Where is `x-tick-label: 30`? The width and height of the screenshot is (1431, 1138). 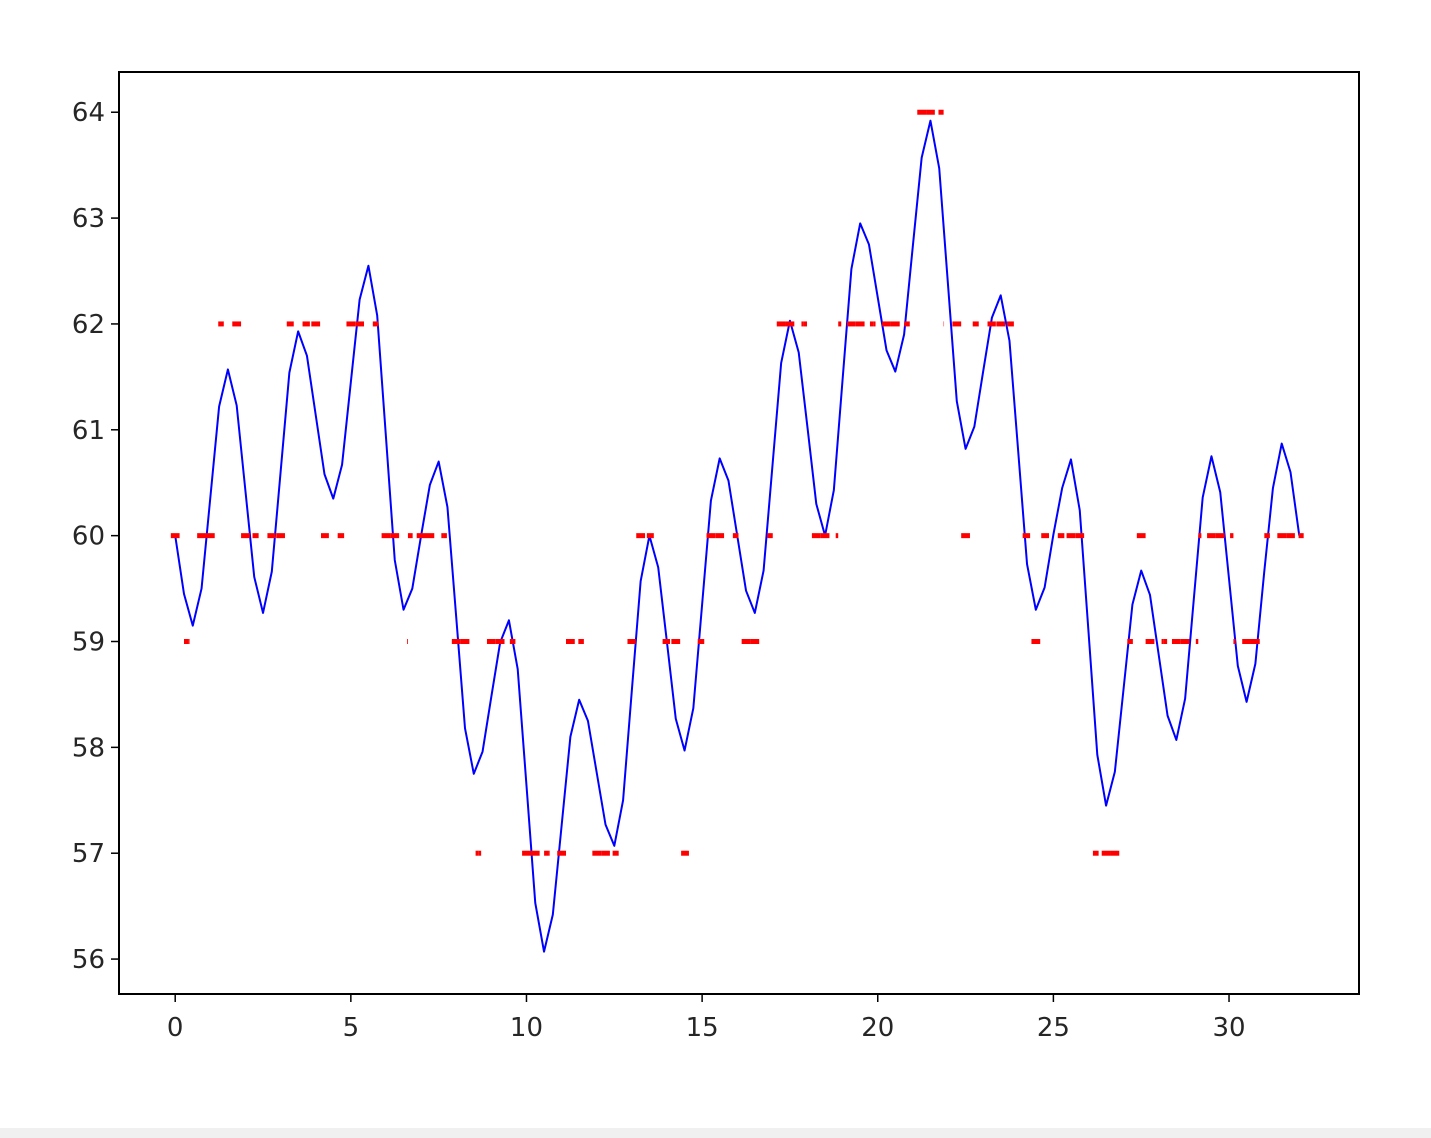 x-tick-label: 30 is located at coordinates (1228, 1028).